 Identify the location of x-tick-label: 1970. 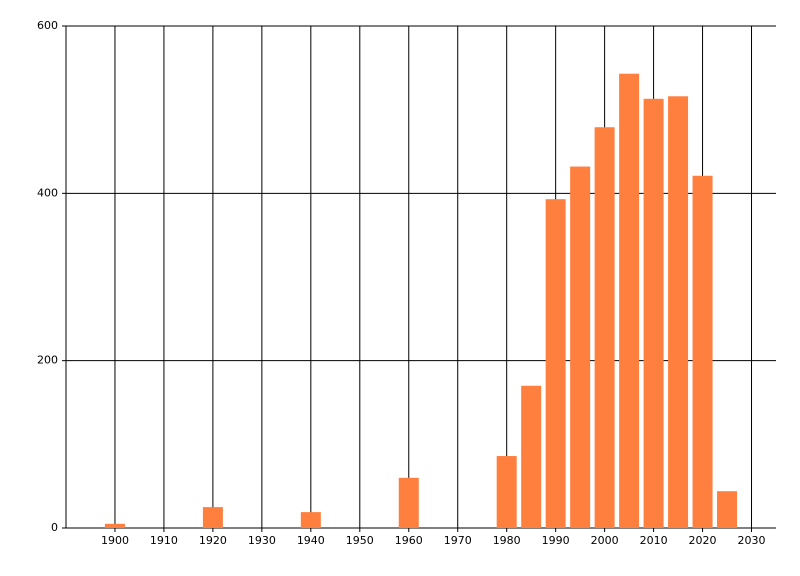
(458, 540).